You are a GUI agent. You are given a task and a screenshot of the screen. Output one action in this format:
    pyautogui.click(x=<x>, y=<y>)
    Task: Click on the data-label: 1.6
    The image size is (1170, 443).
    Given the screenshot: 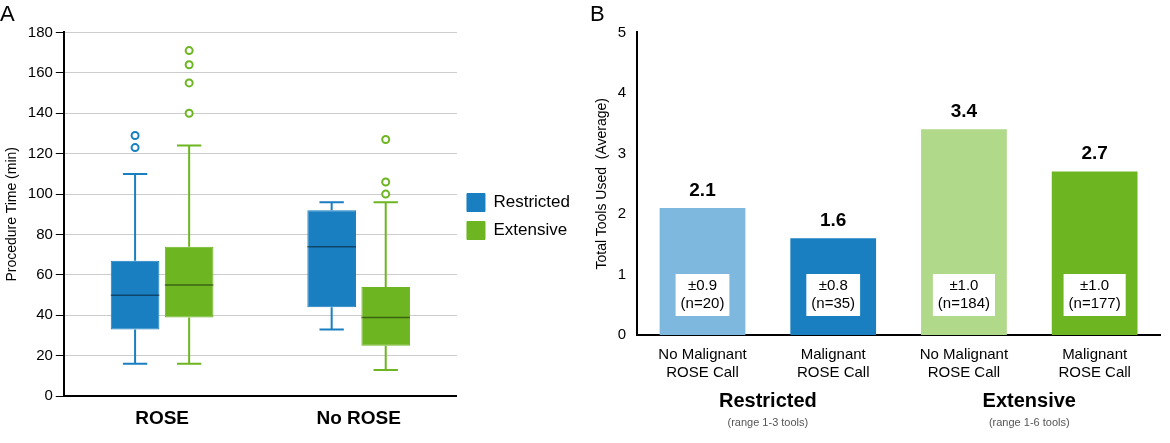 What is the action you would take?
    pyautogui.click(x=833, y=219)
    